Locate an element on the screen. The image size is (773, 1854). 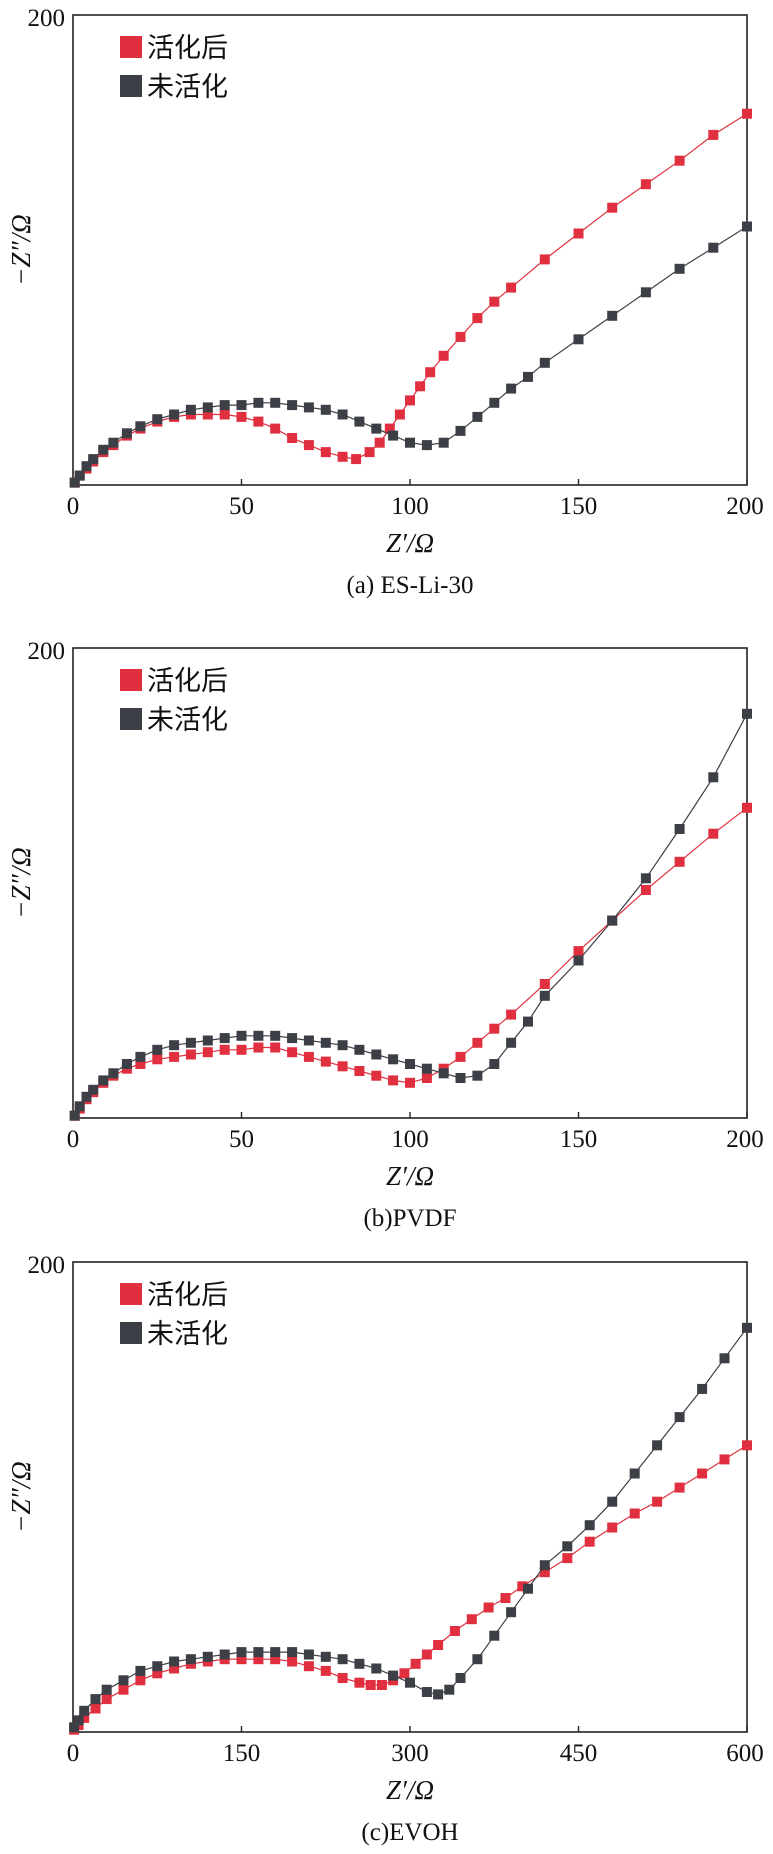
x-tick-label: 100 is located at coordinates (410, 506).